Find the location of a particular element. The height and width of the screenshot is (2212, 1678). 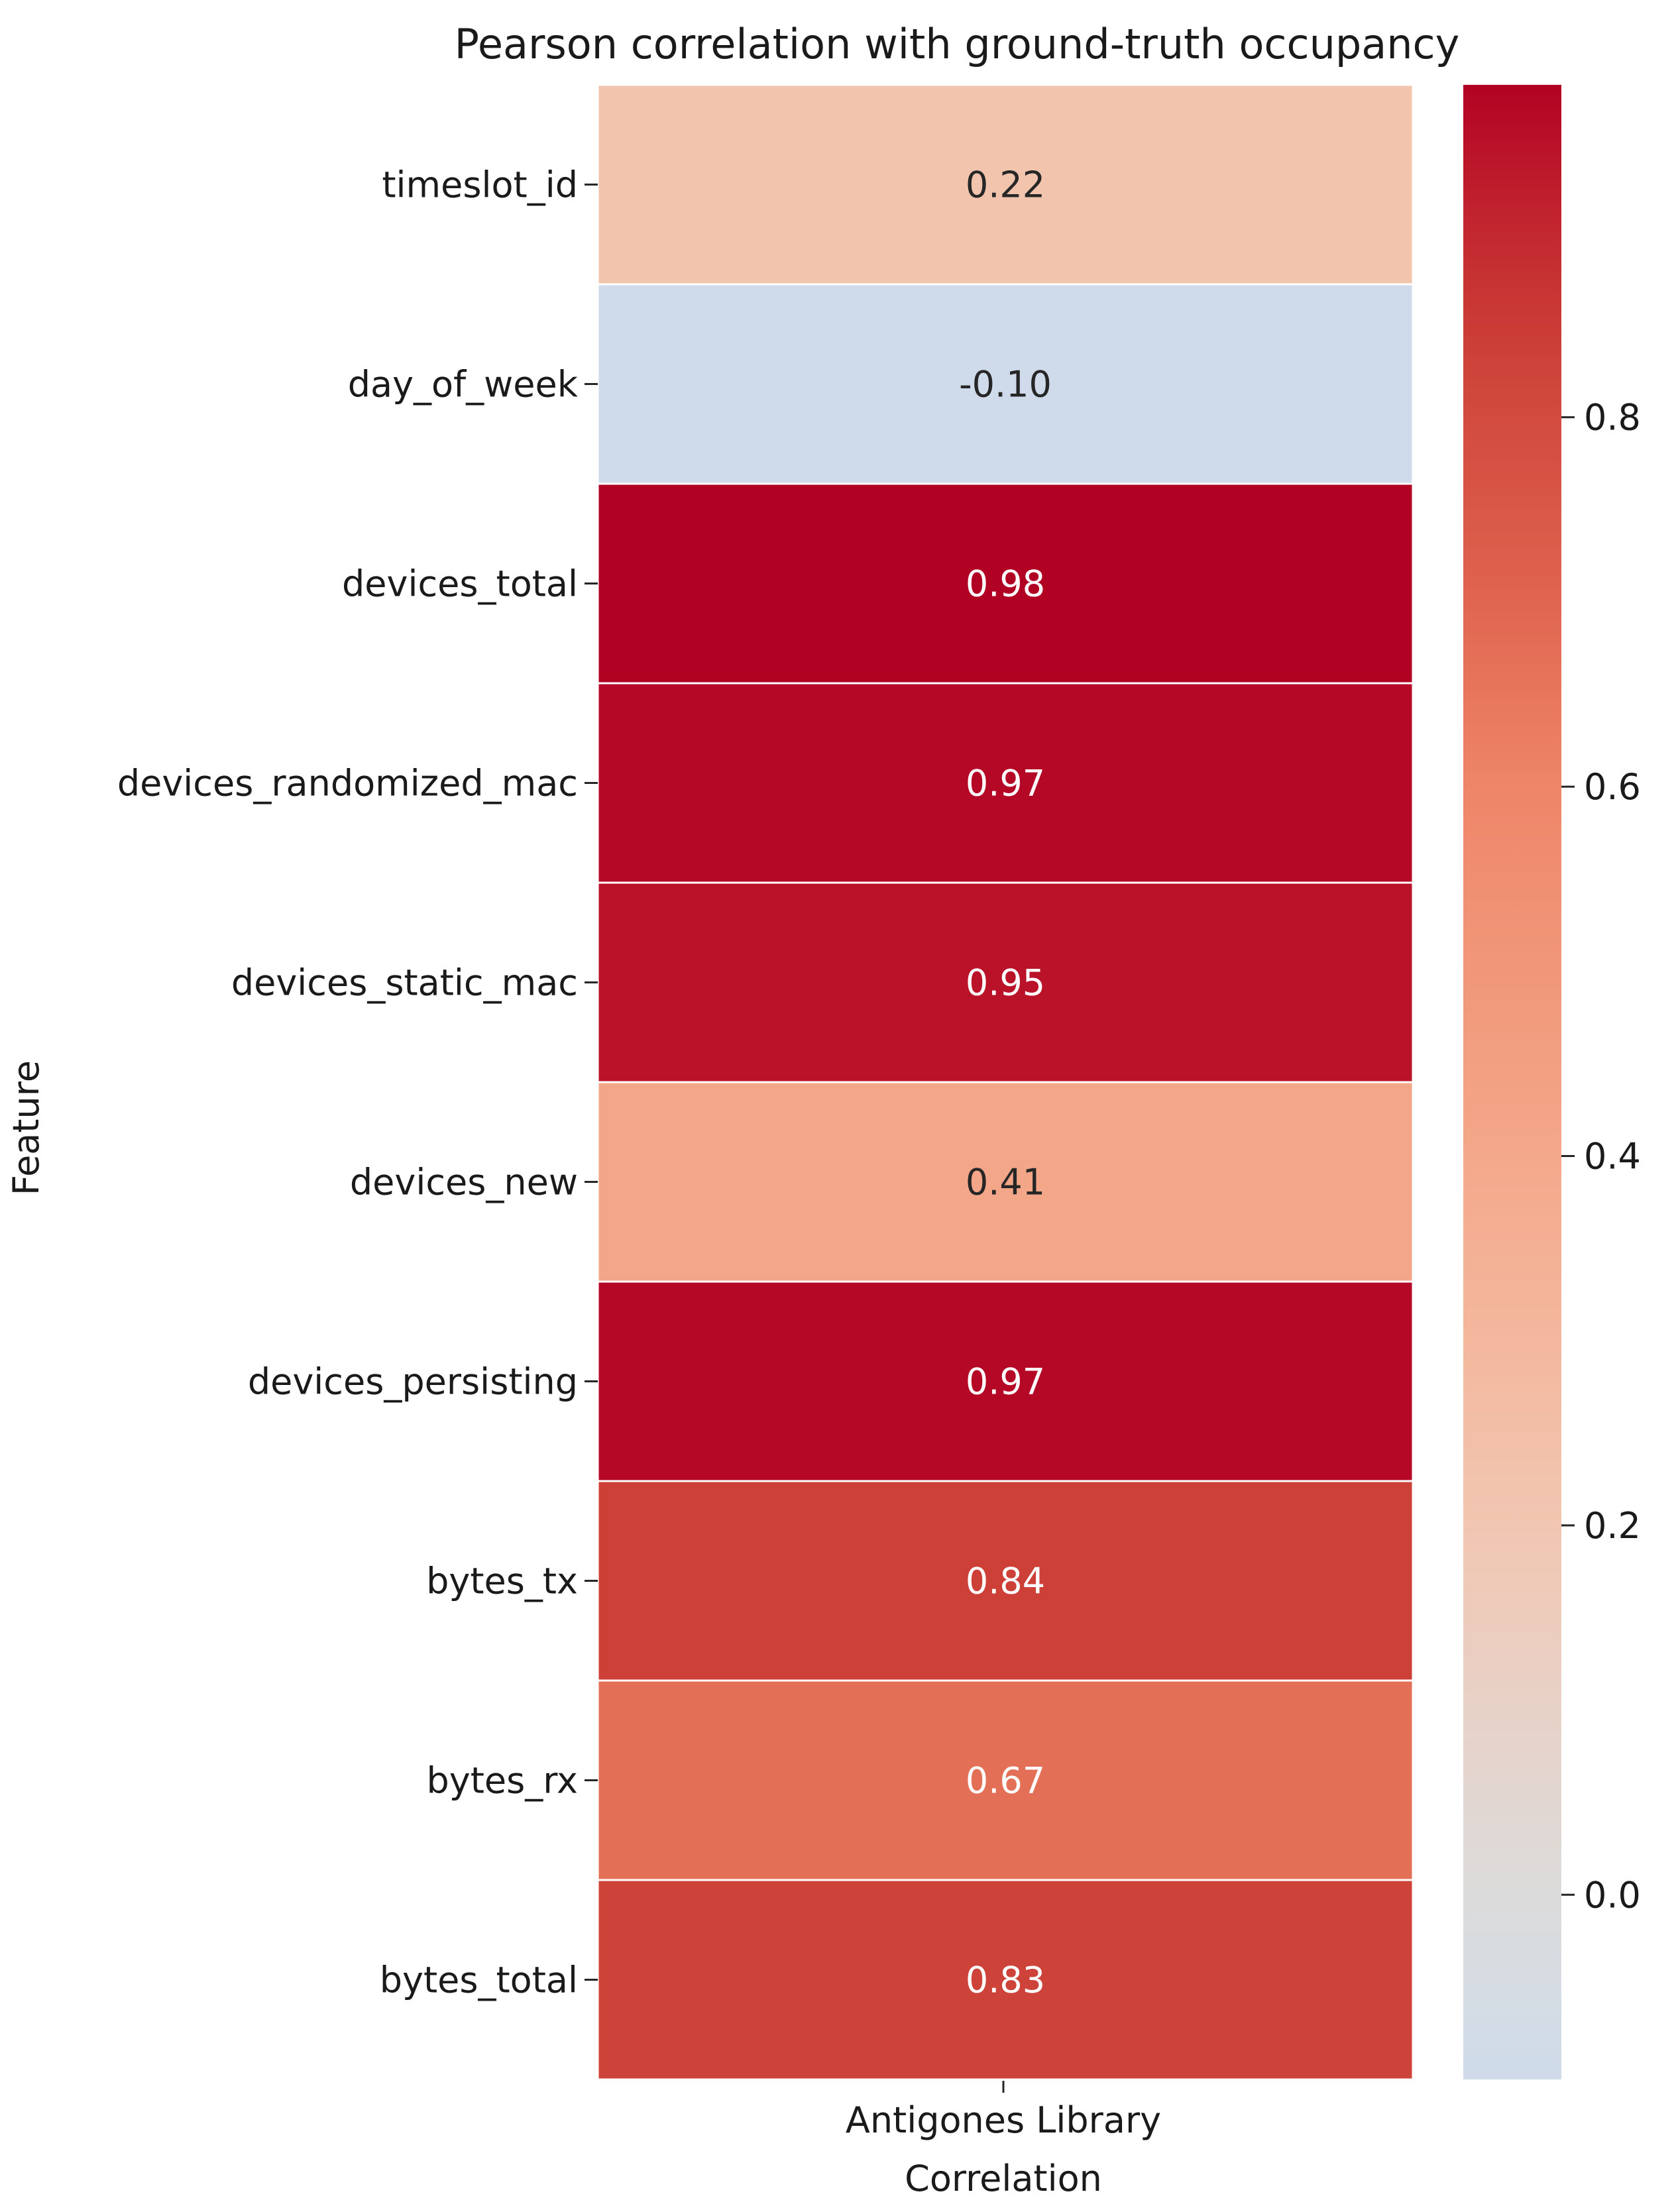

heatmap-cell-timeslot-id is located at coordinates (1005, 184).